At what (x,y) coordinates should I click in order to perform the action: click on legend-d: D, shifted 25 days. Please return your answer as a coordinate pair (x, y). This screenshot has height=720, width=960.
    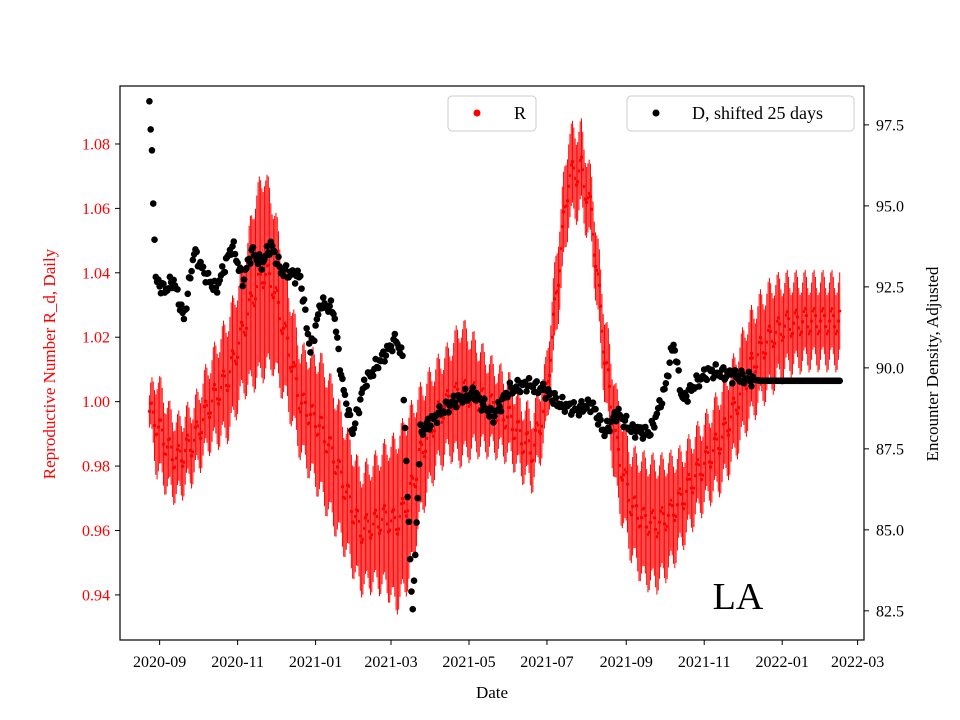
    Looking at the image, I should click on (740, 113).